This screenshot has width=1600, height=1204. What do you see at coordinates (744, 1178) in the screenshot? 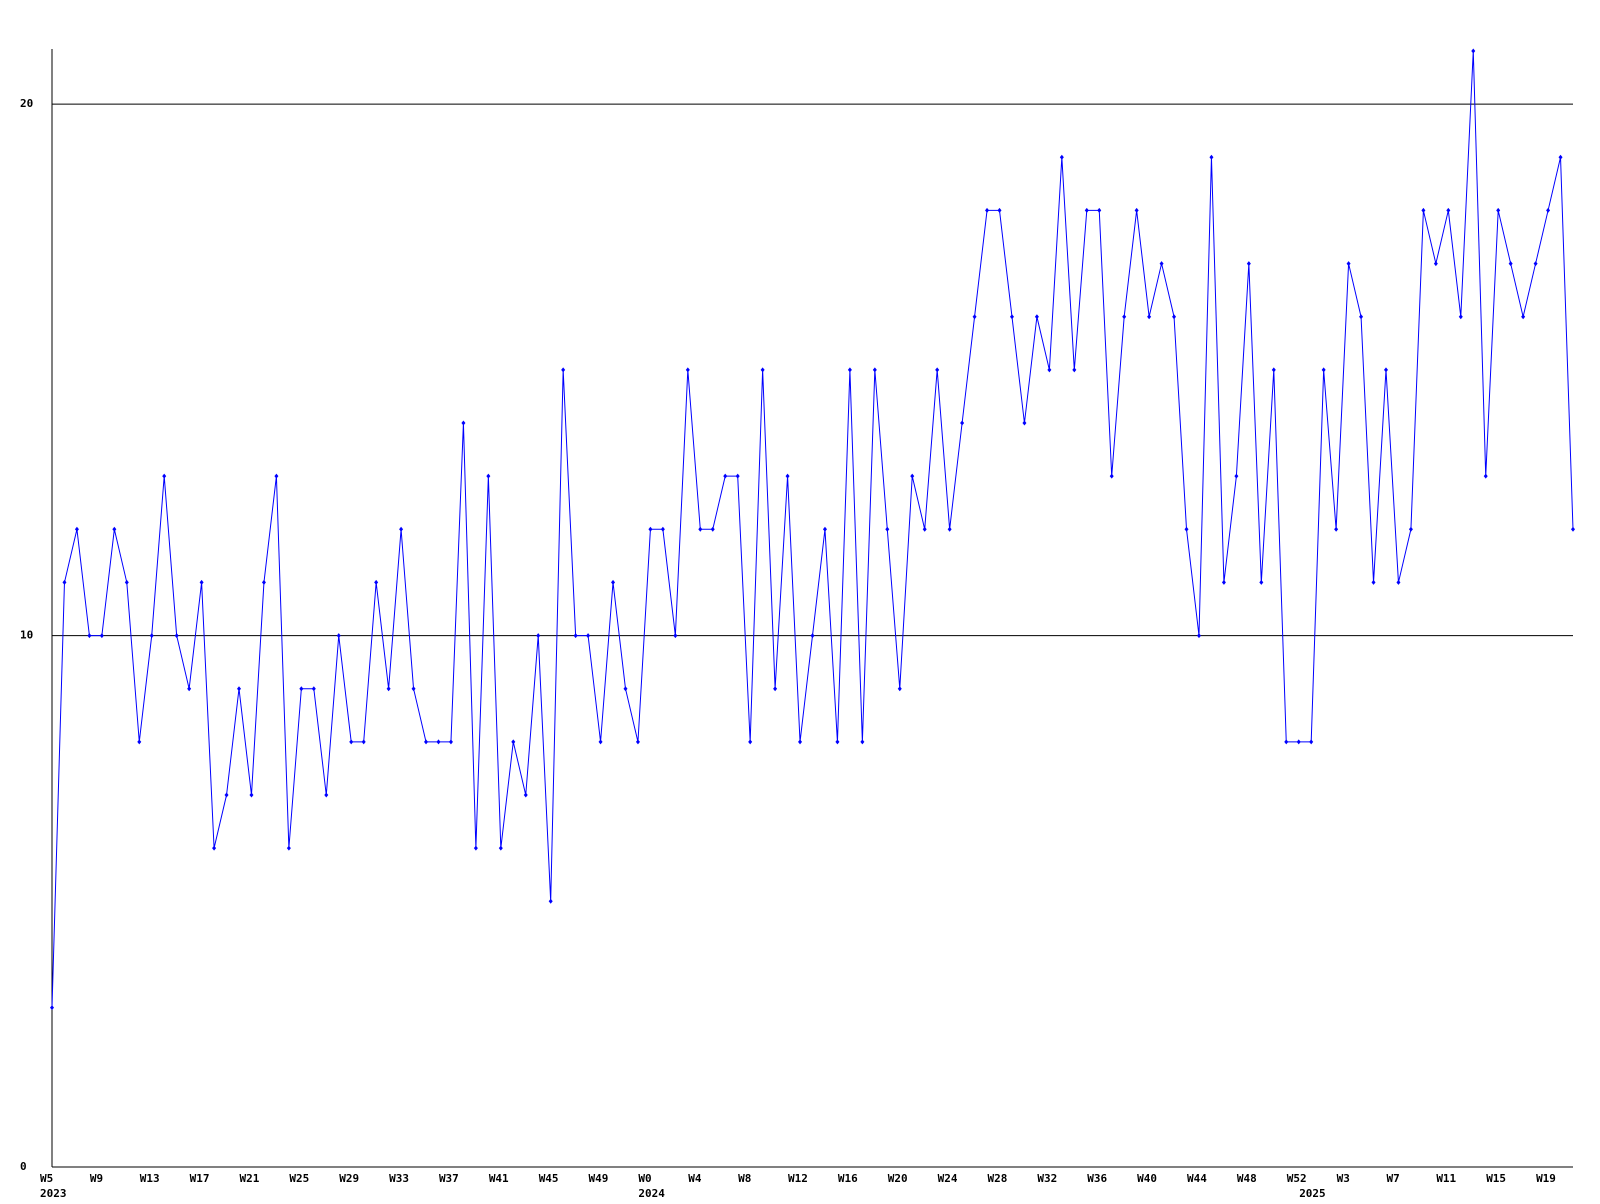
I see `x-tick-label: W8` at bounding box center [744, 1178].